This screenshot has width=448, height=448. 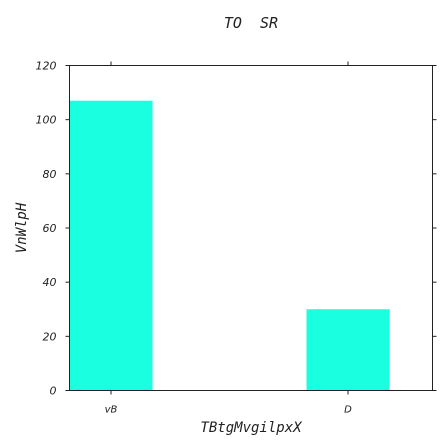 I want to click on y-tick-label: 20, so click(x=50, y=336).